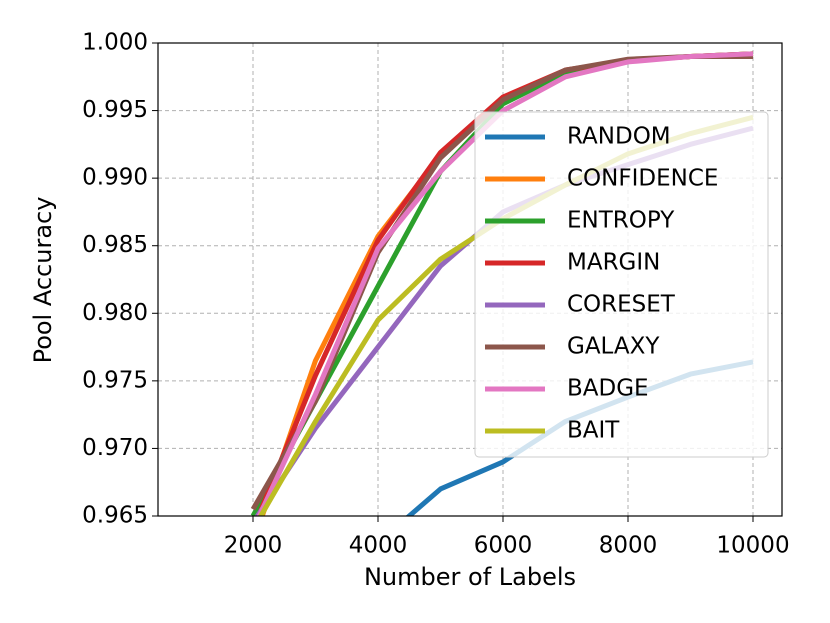 Image resolution: width=830 pixels, height=623 pixels. What do you see at coordinates (503, 546) in the screenshot?
I see `x-tick-label: 6000` at bounding box center [503, 546].